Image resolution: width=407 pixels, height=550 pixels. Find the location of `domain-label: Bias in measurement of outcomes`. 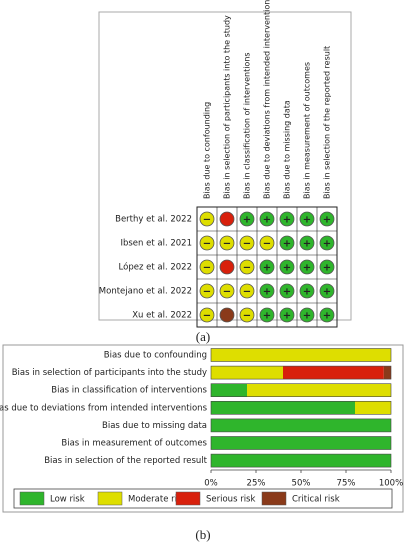

domain-label: Bias in measurement of outcomes is located at coordinates (307, 130).